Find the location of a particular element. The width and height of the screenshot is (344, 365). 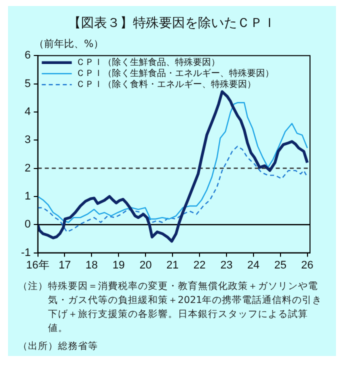

text: （出所）総務省等 is located at coordinates (58, 347).